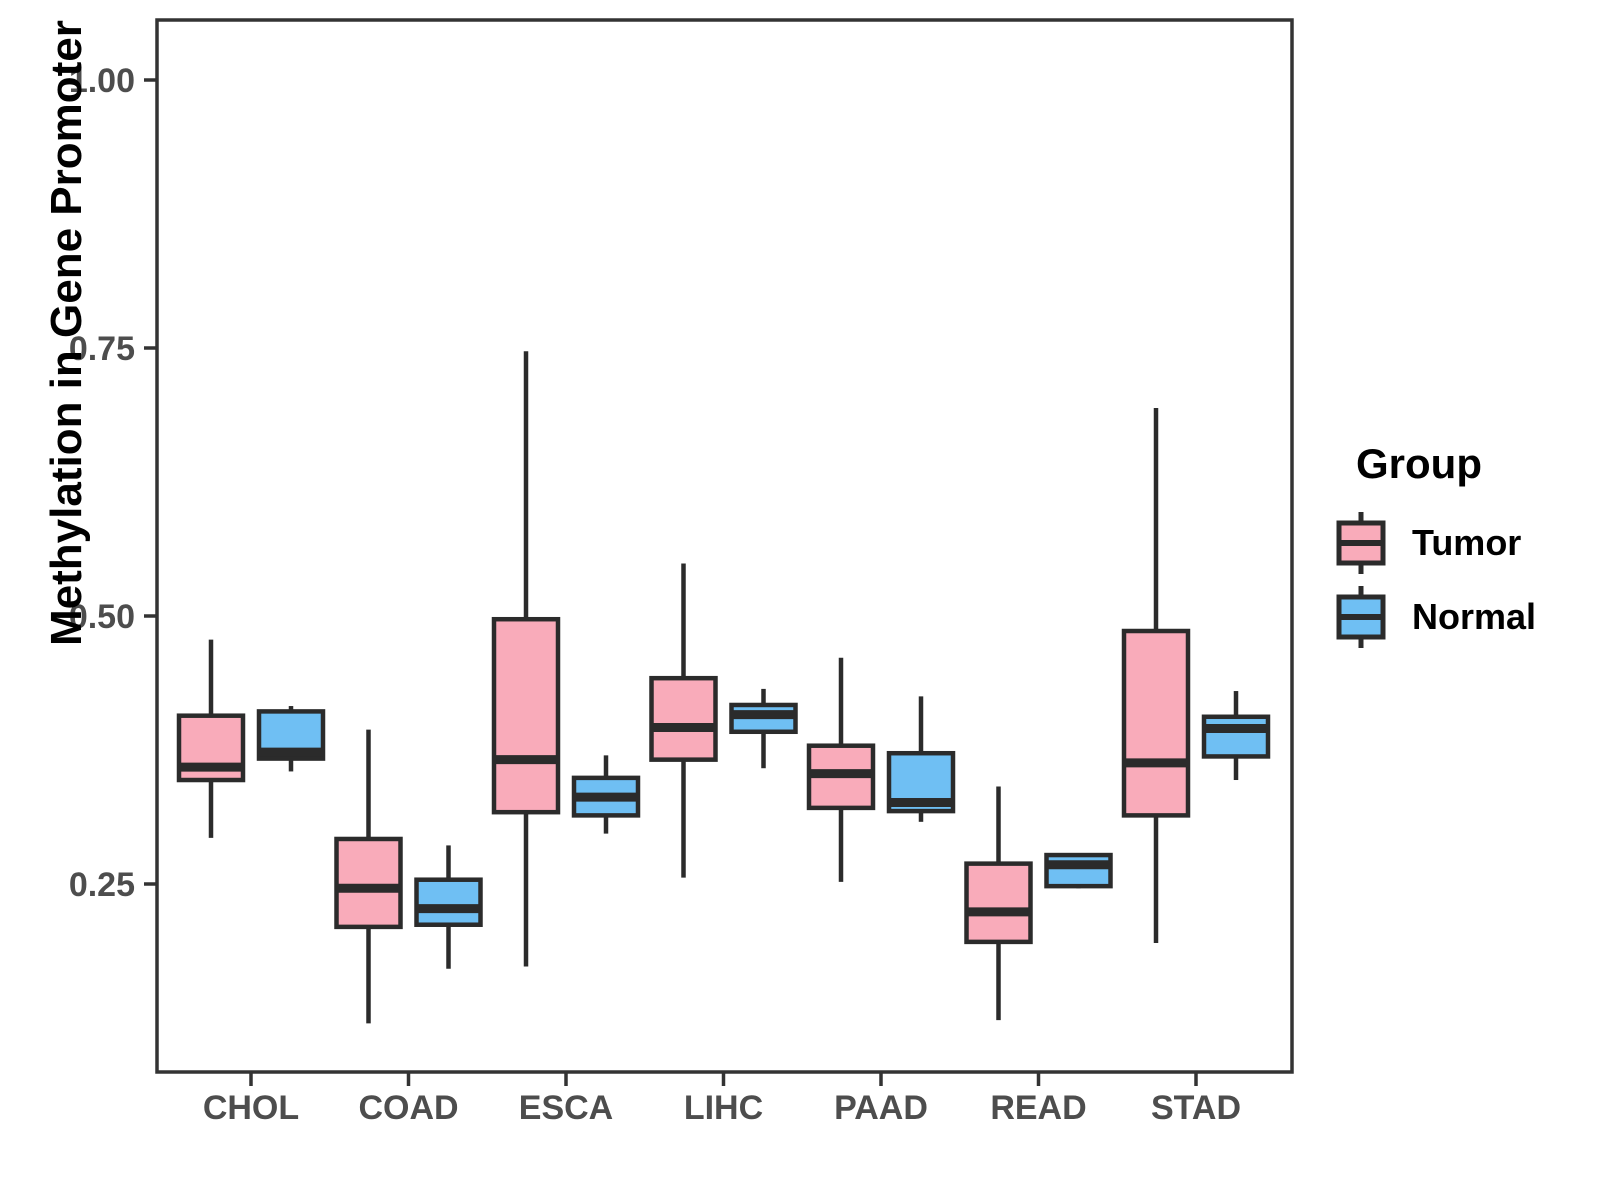 The height and width of the screenshot is (1200, 1600). Describe the element at coordinates (1078, 870) in the screenshot. I see `box-read-normal` at that location.